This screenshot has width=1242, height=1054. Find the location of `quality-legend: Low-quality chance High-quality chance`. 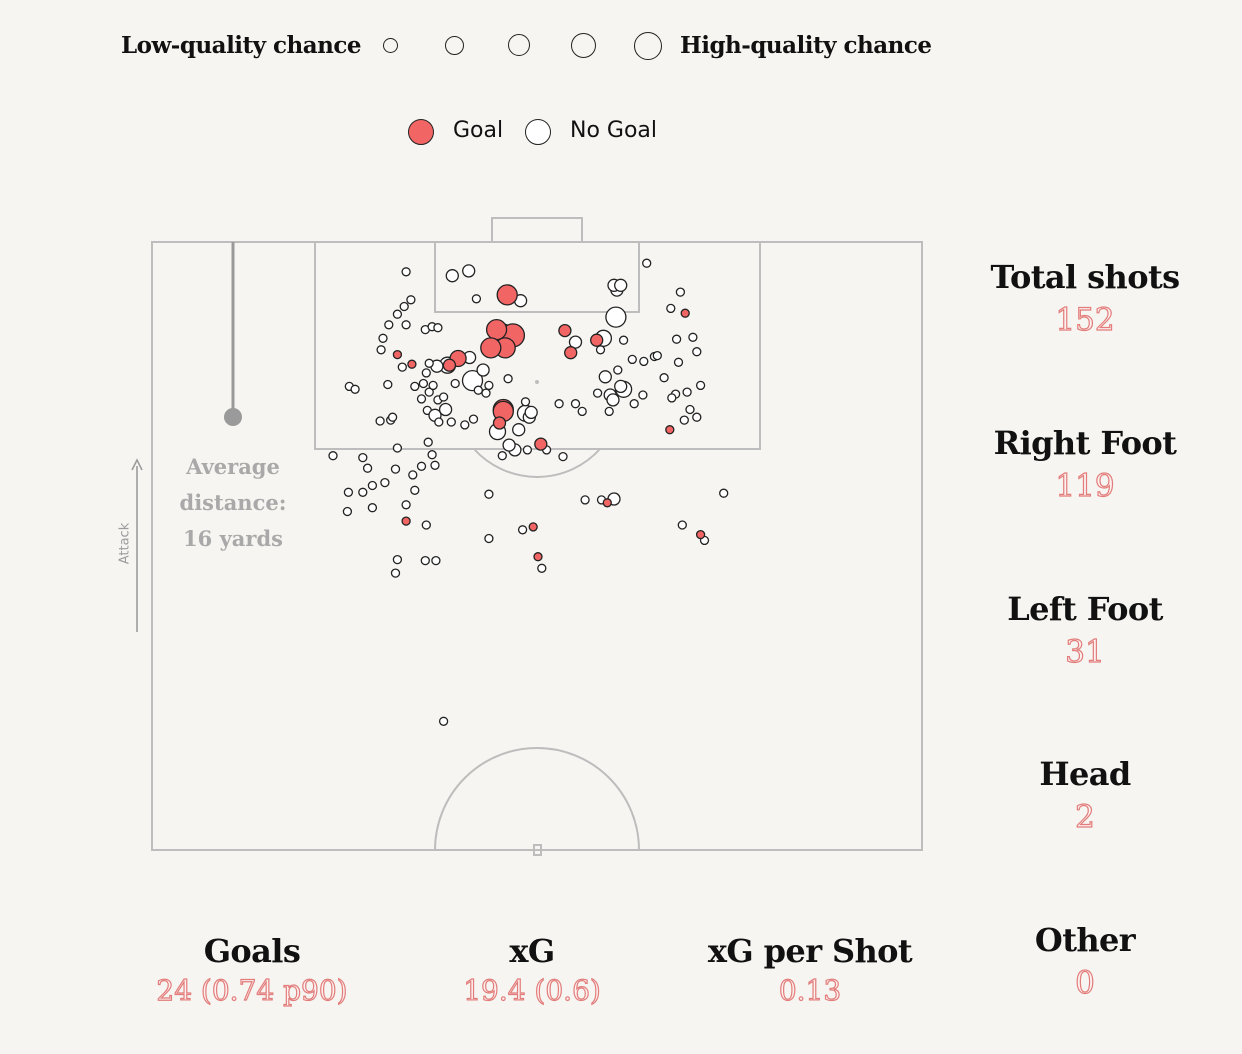

quality-legend: Low-quality chance High-quality chance is located at coordinates (621, 47).